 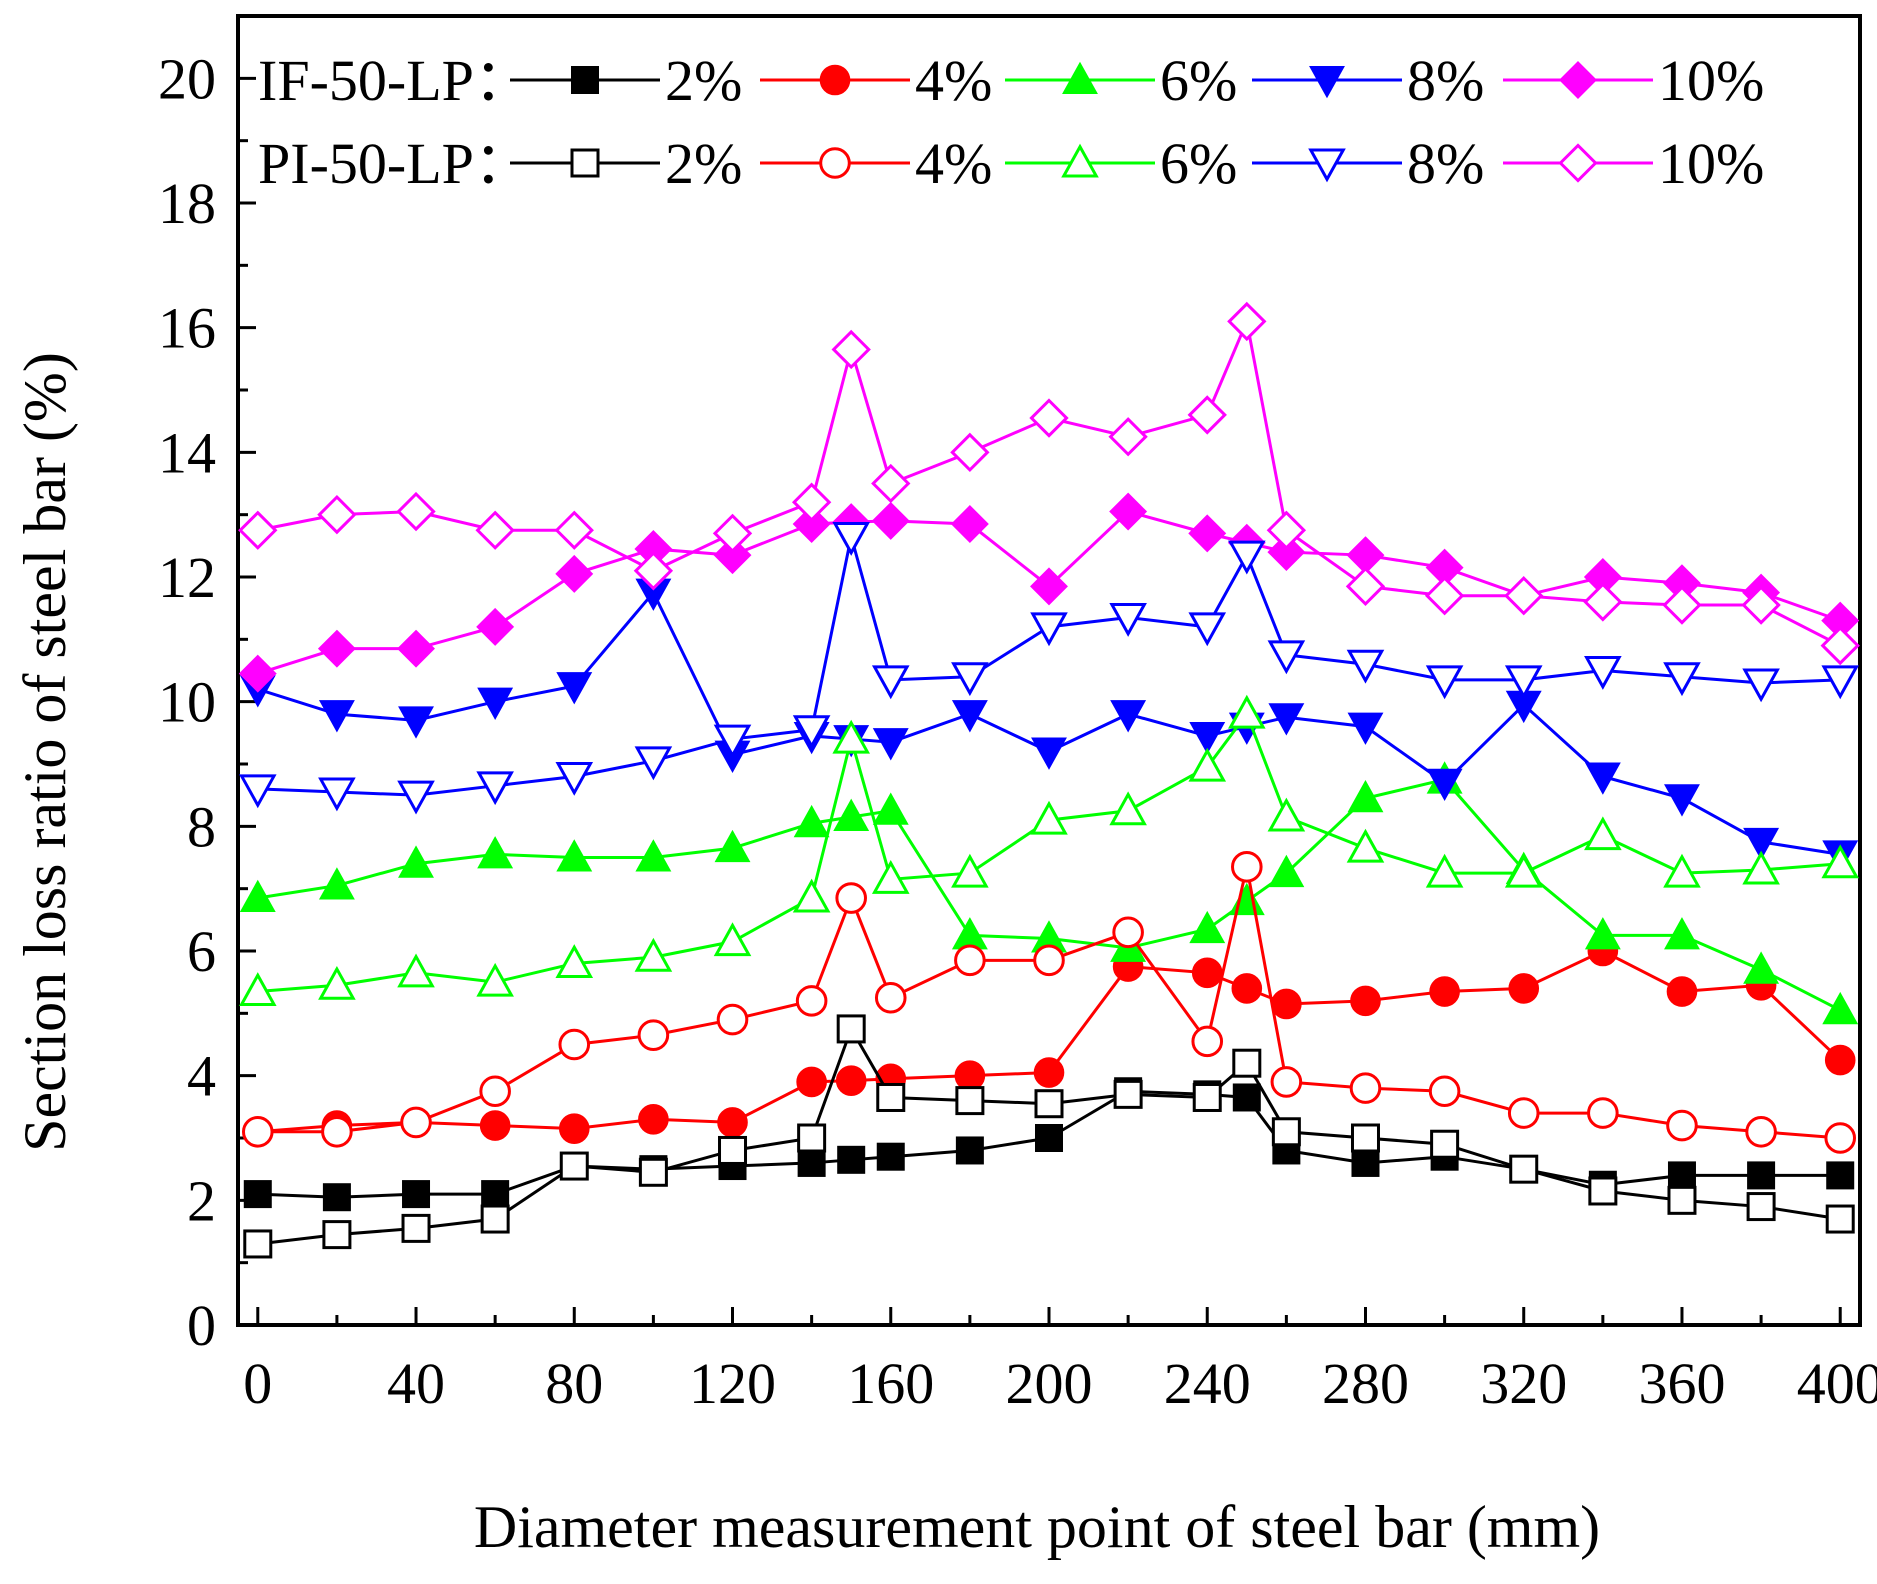 What do you see at coordinates (201, 826) in the screenshot?
I see `y-tick-label: 8` at bounding box center [201, 826].